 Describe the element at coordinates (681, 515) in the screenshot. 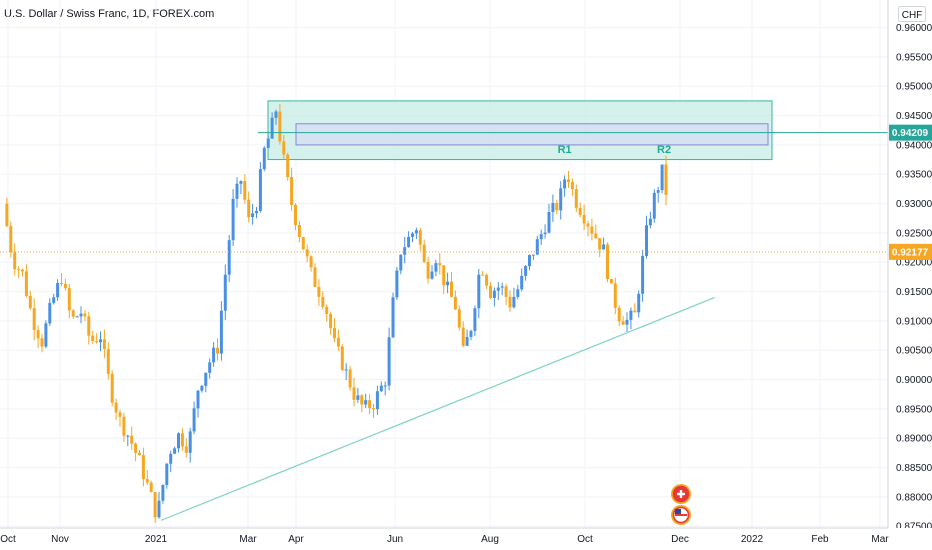

I see `flag-icon-us` at that location.